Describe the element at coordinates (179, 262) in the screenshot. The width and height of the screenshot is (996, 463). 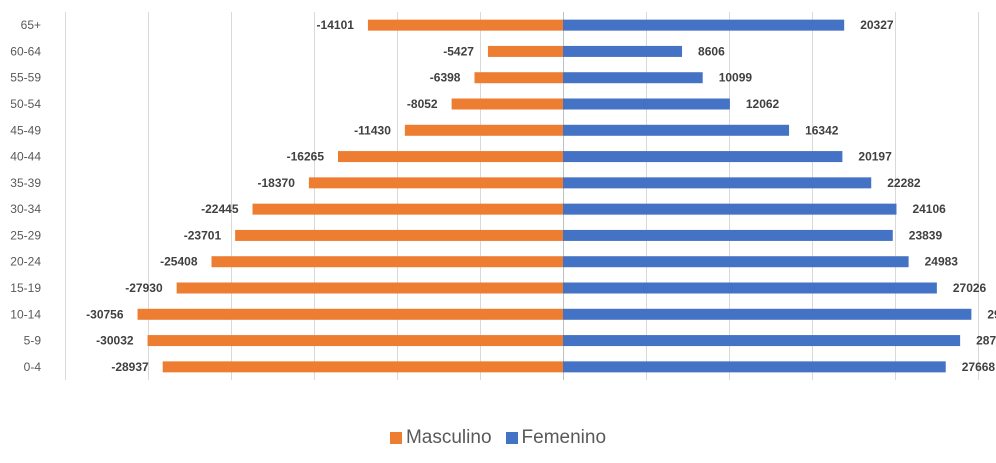
I see `data-label: -25408` at that location.